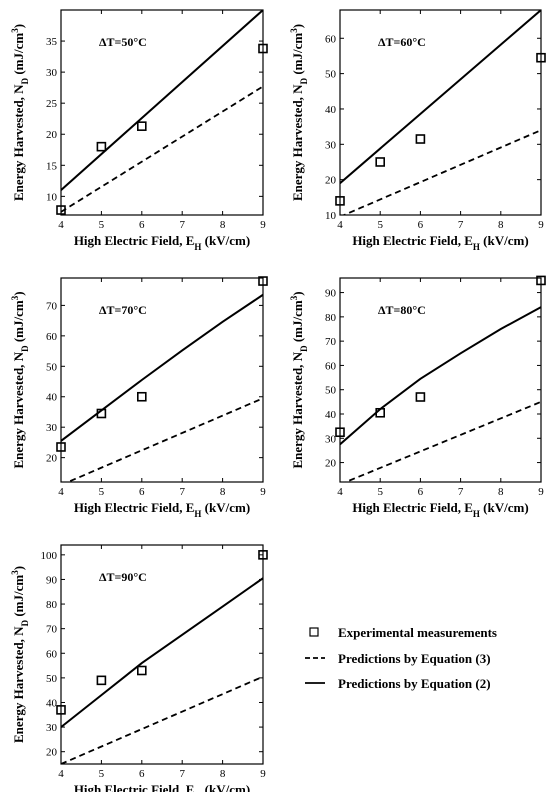  Describe the element at coordinates (314, 632) in the screenshot. I see `legend-marker-experimental` at that location.